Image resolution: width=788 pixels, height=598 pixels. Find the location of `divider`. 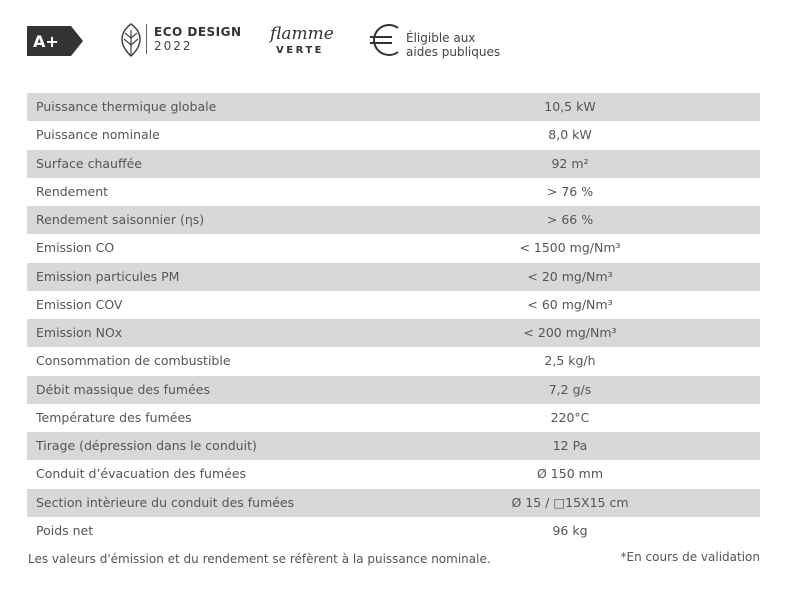

divider is located at coordinates (146, 39).